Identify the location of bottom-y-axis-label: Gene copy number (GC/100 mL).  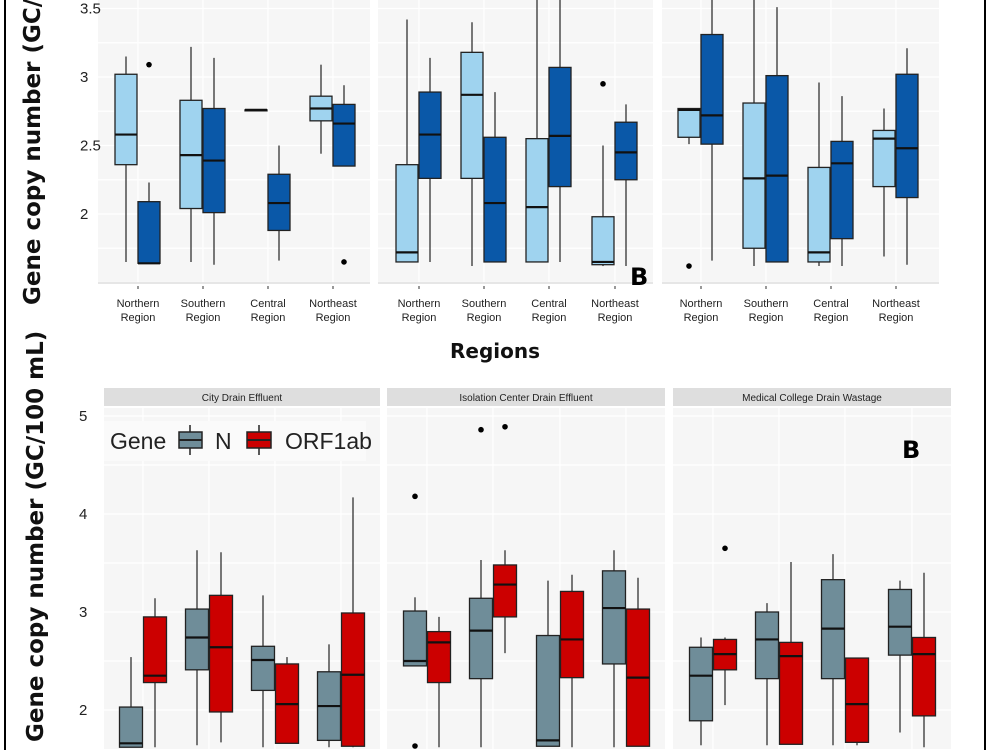
(36, 536).